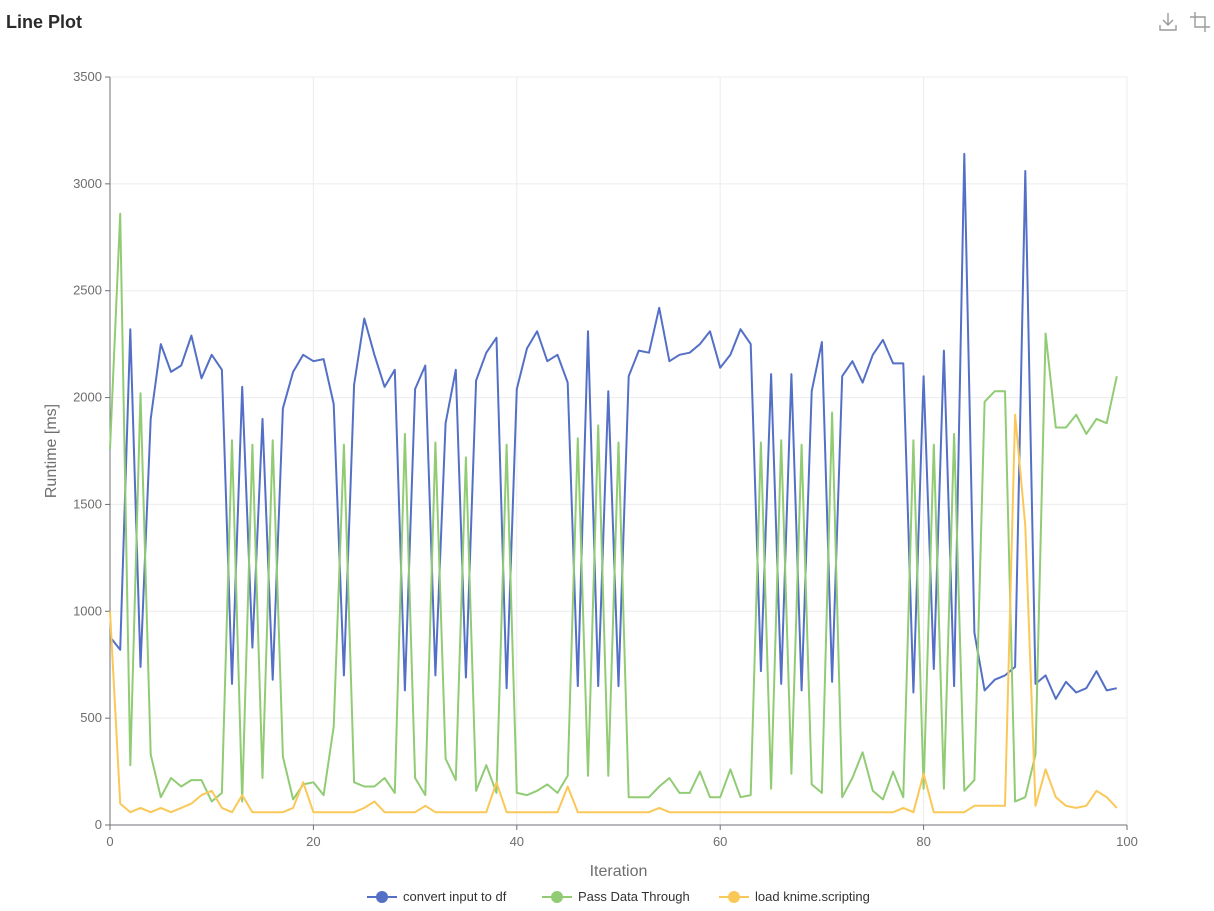 The image size is (1214, 911). I want to click on y-tick-label: 1500, so click(87, 503).